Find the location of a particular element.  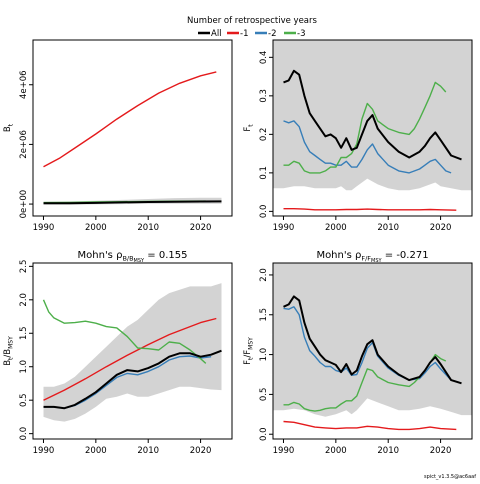

panel-title: Mohn's ρB/BMSY = 0.155 is located at coordinates (133, 257).